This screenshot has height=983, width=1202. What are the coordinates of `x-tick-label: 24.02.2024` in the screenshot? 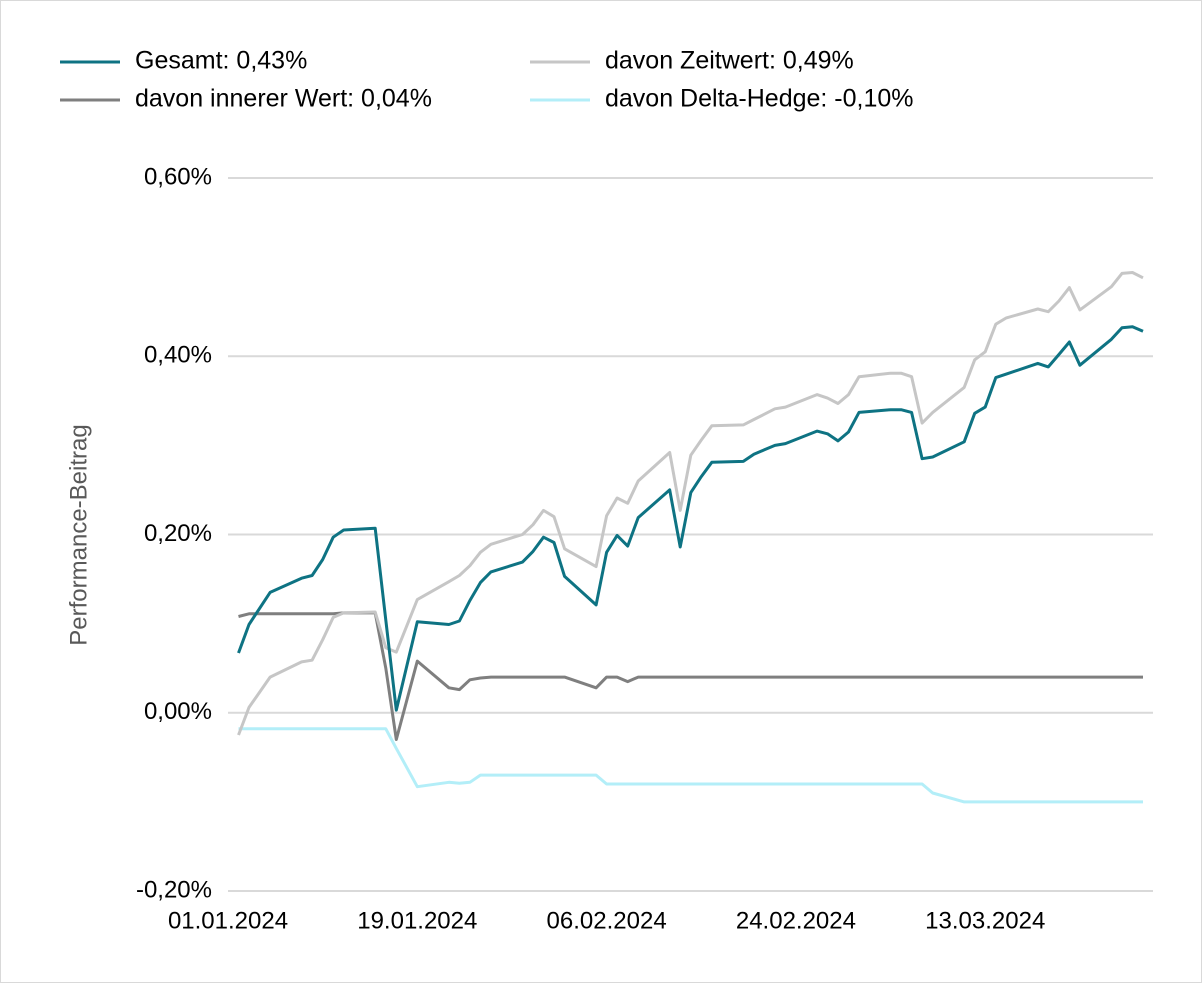 It's located at (796, 920).